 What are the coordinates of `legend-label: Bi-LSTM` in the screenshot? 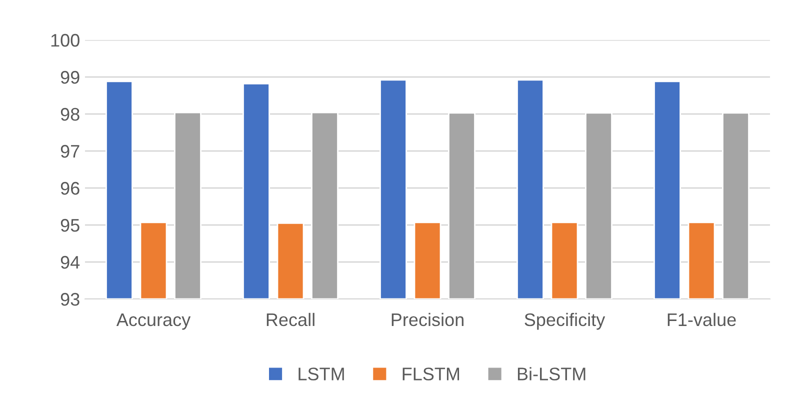 It's located at (552, 373).